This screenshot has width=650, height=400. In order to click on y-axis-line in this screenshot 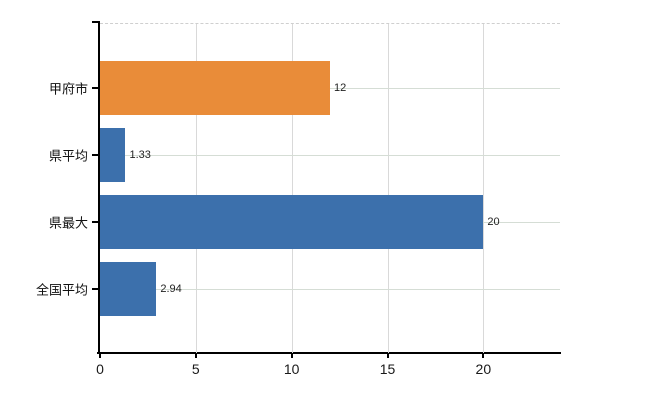, I will do `click(99, 187)`.